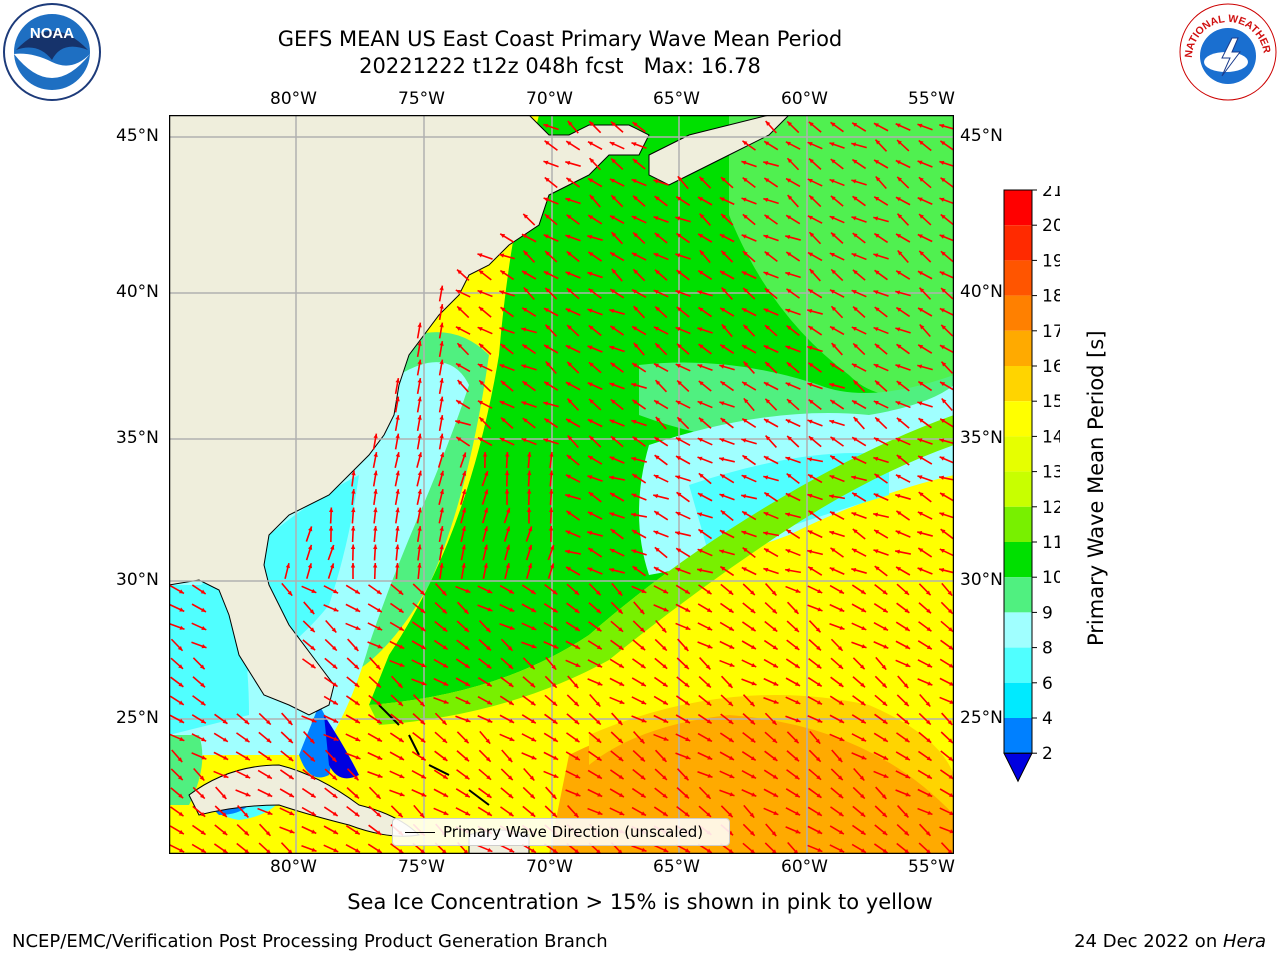 The image size is (1280, 960). Describe the element at coordinates (1018, 454) in the screenshot. I see `colorbar-segment` at that location.